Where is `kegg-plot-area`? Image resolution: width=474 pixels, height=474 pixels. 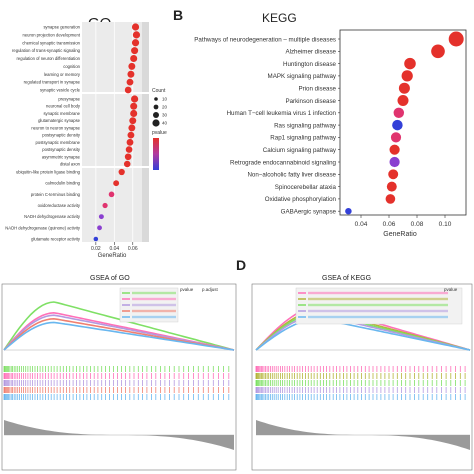
kegg-plot-area is located at coordinates (403, 122).